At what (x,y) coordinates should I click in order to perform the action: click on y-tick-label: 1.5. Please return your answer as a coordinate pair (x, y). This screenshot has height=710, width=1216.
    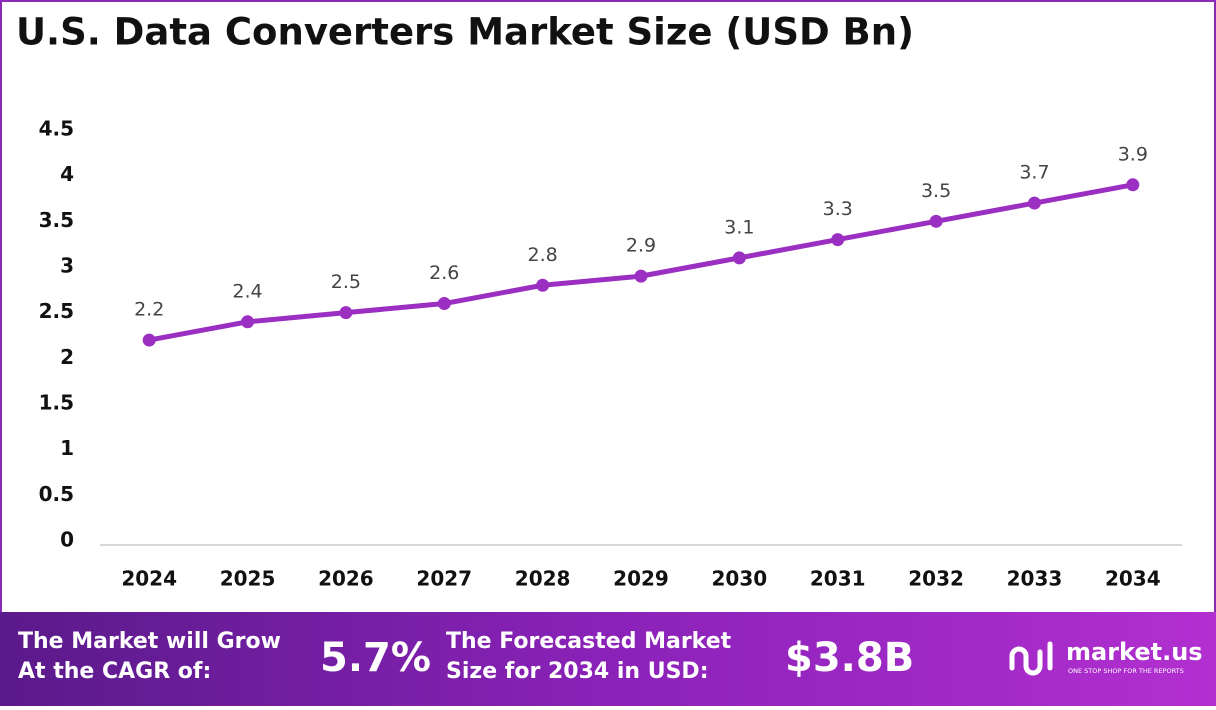
    Looking at the image, I should click on (56, 403).